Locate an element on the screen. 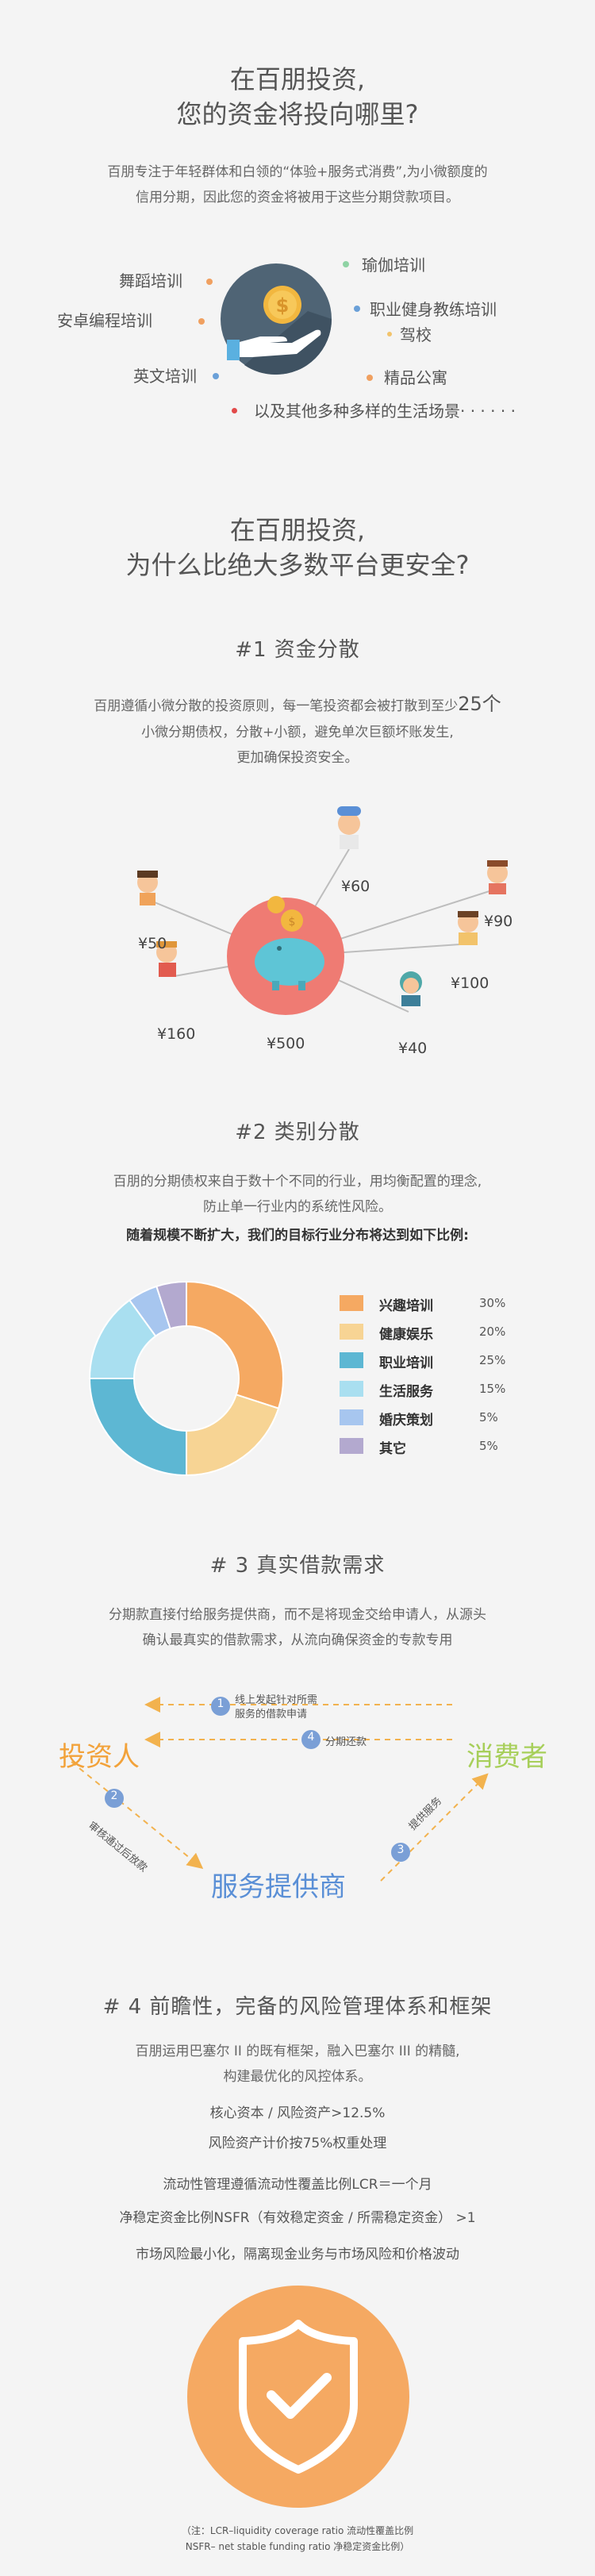 The width and height of the screenshot is (595, 2576). amount-500: ¥500 is located at coordinates (286, 1043).